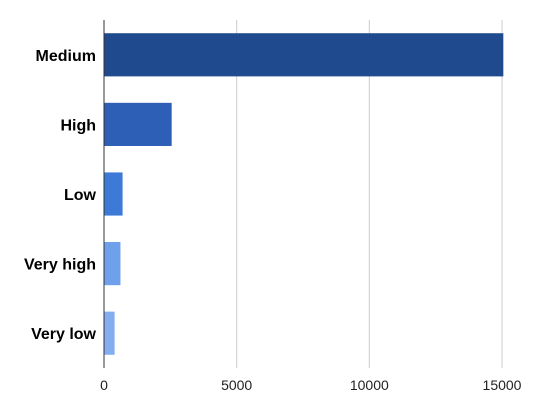 The image size is (554, 418). Describe the element at coordinates (113, 194) in the screenshot. I see `bar-low` at that location.